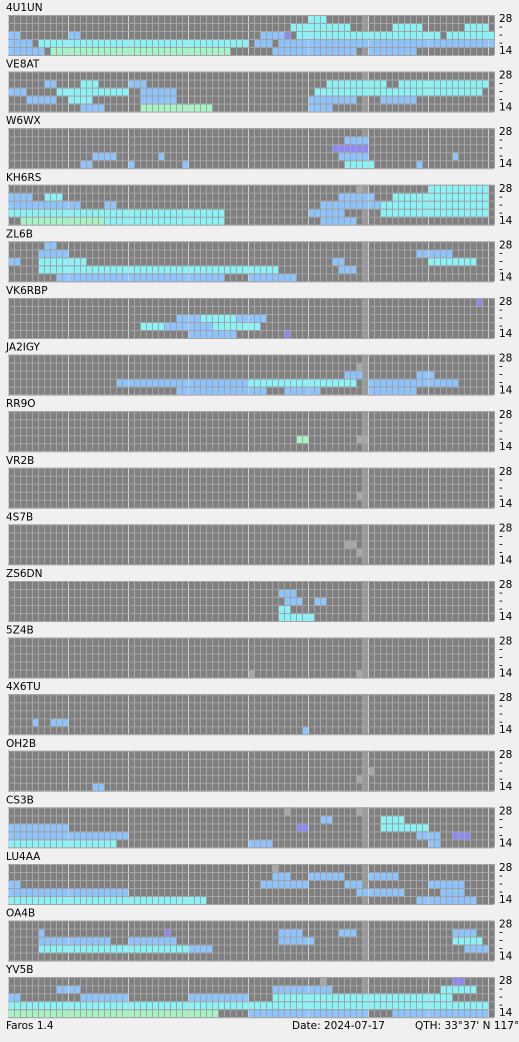 This screenshot has height=1042, width=519. Describe the element at coordinates (24, 574) in the screenshot. I see `station-name: ZS6DN` at that location.